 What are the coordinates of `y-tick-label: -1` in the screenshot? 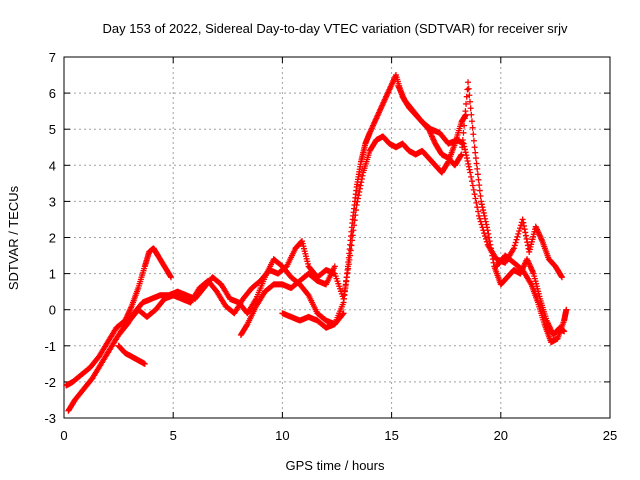 It's located at (50, 346).